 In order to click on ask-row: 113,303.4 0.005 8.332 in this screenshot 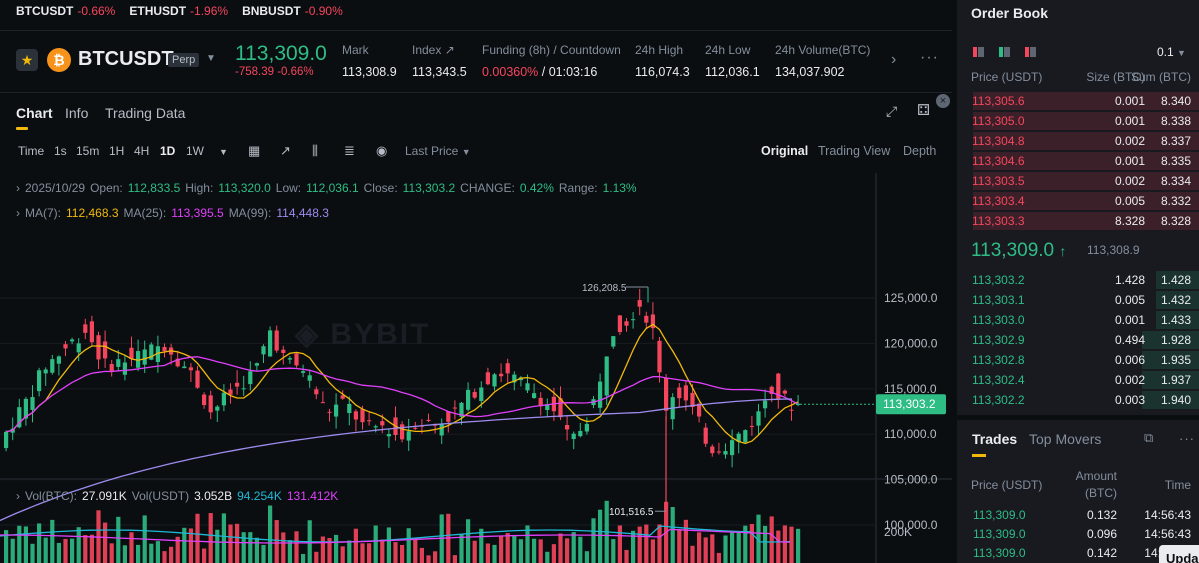, I will do `click(1078, 201)`.